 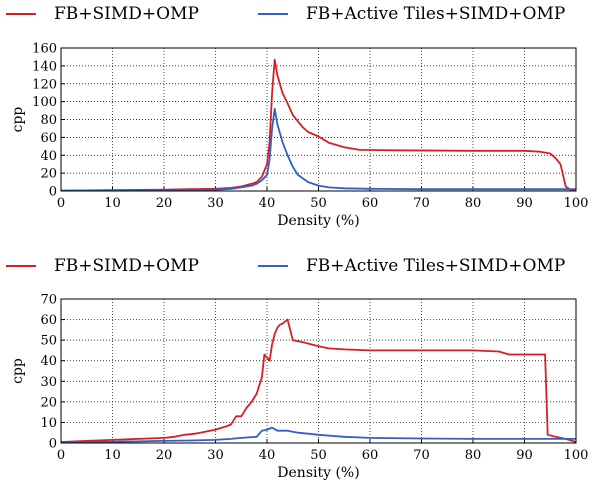 I want to click on y-tick-label: 30, so click(x=48, y=382).